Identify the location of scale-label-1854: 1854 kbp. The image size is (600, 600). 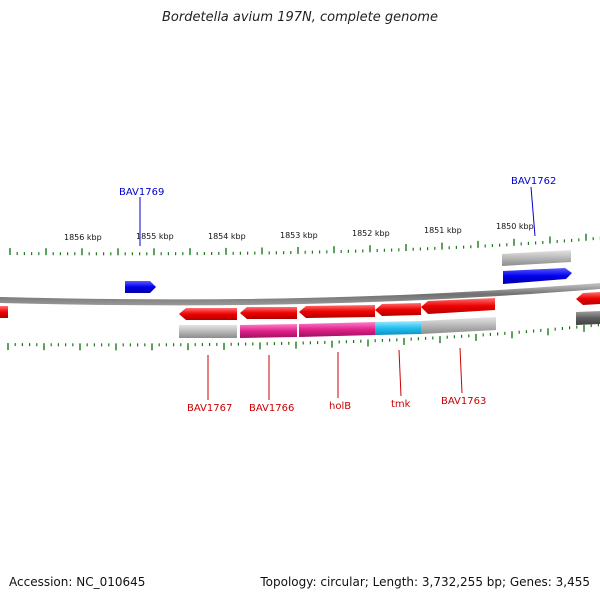
(227, 236).